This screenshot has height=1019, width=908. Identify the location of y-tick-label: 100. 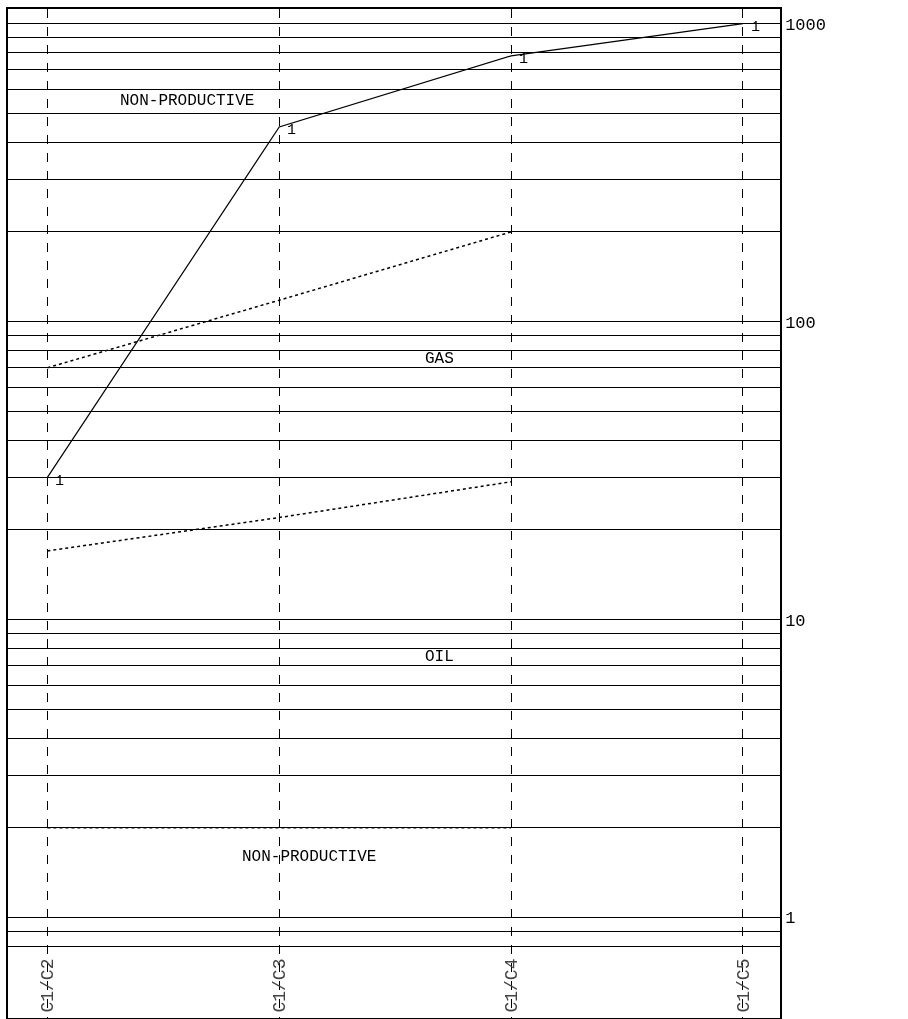
(800, 323).